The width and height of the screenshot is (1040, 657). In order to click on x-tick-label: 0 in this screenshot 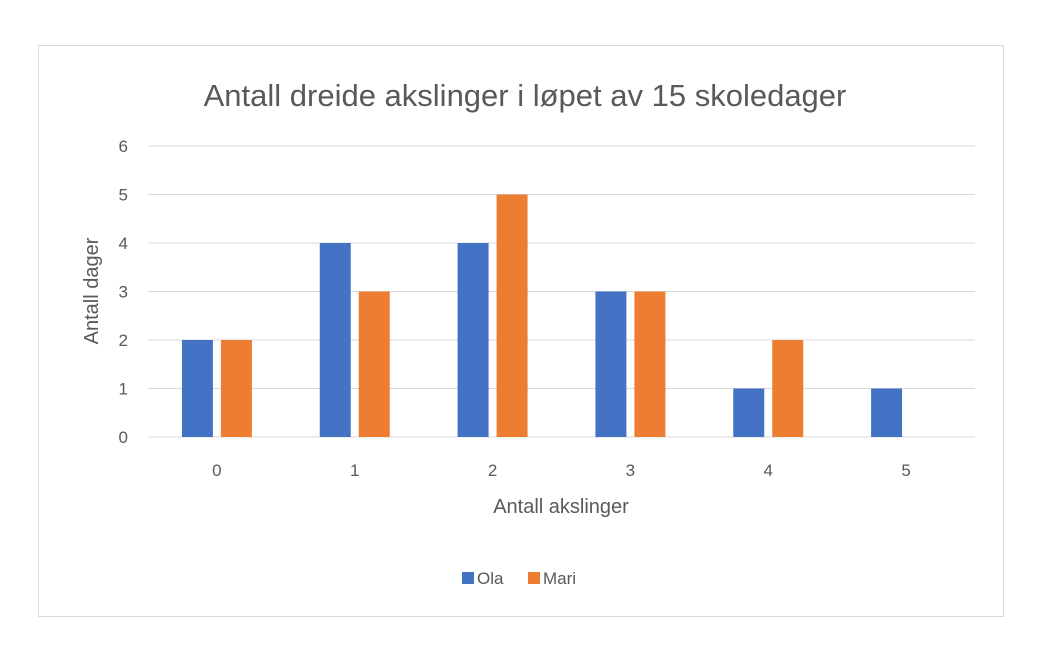, I will do `click(216, 470)`.